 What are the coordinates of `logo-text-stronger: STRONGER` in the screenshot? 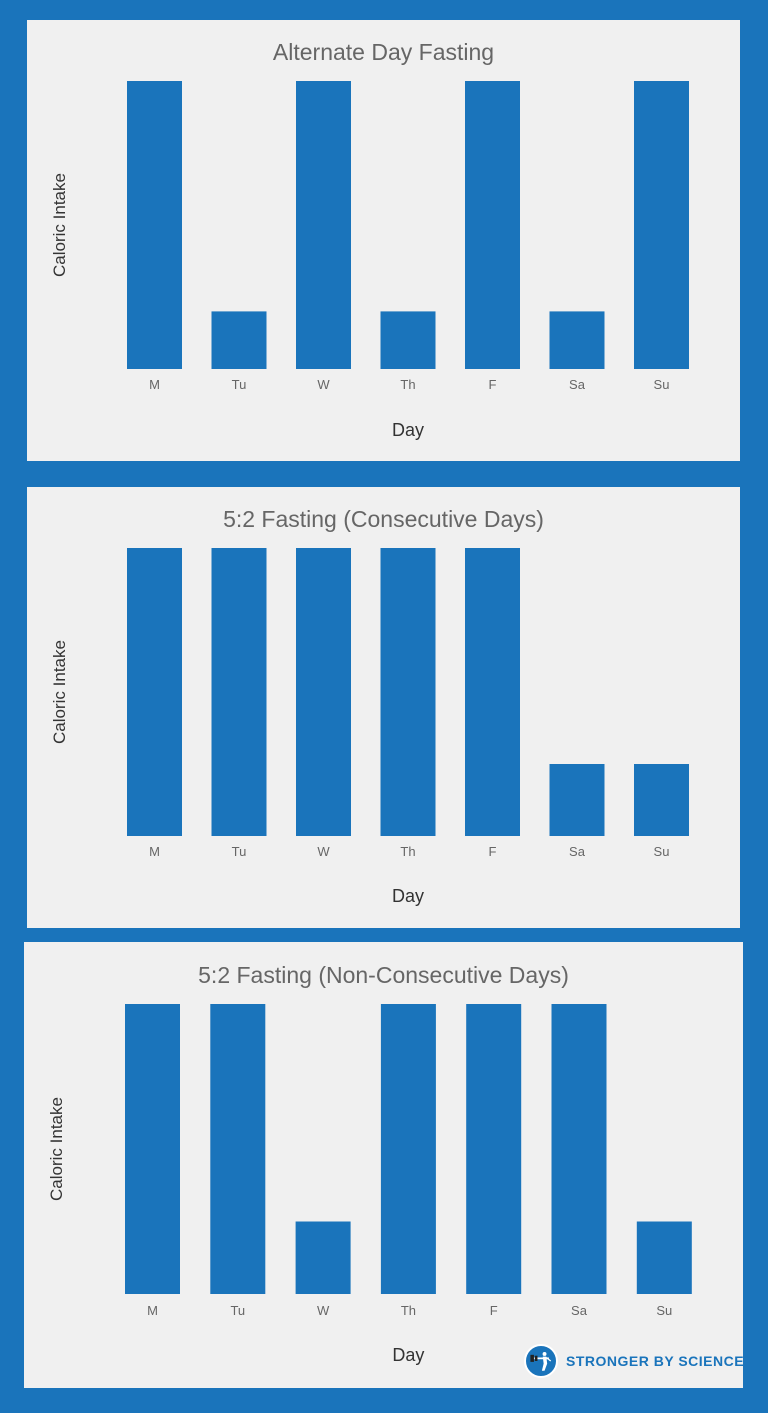 It's located at (608, 1361).